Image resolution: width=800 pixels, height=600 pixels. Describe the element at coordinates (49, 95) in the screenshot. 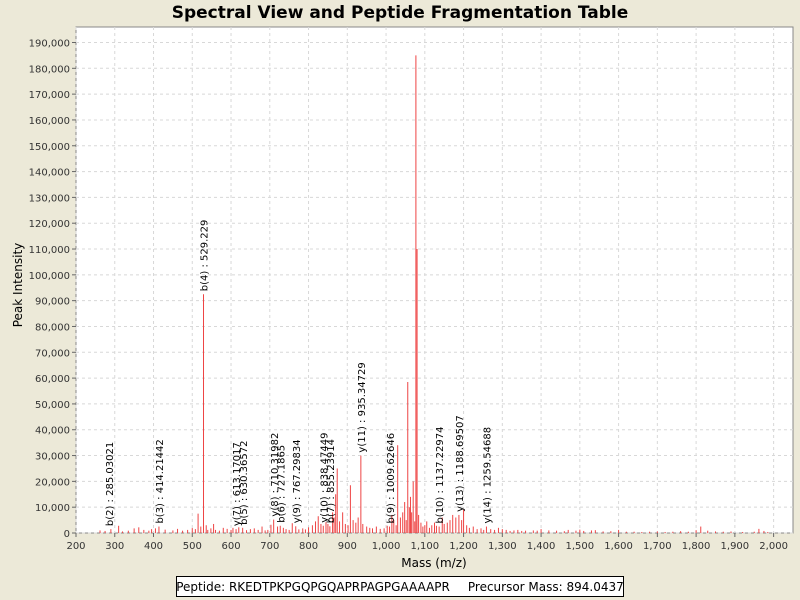

I see `y-tick-label: 170,000` at that location.